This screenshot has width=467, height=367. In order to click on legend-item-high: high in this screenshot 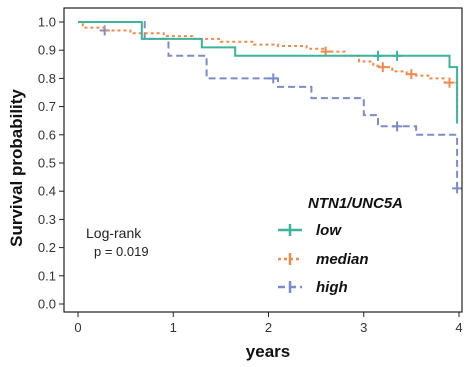, I will do `click(313, 287)`.